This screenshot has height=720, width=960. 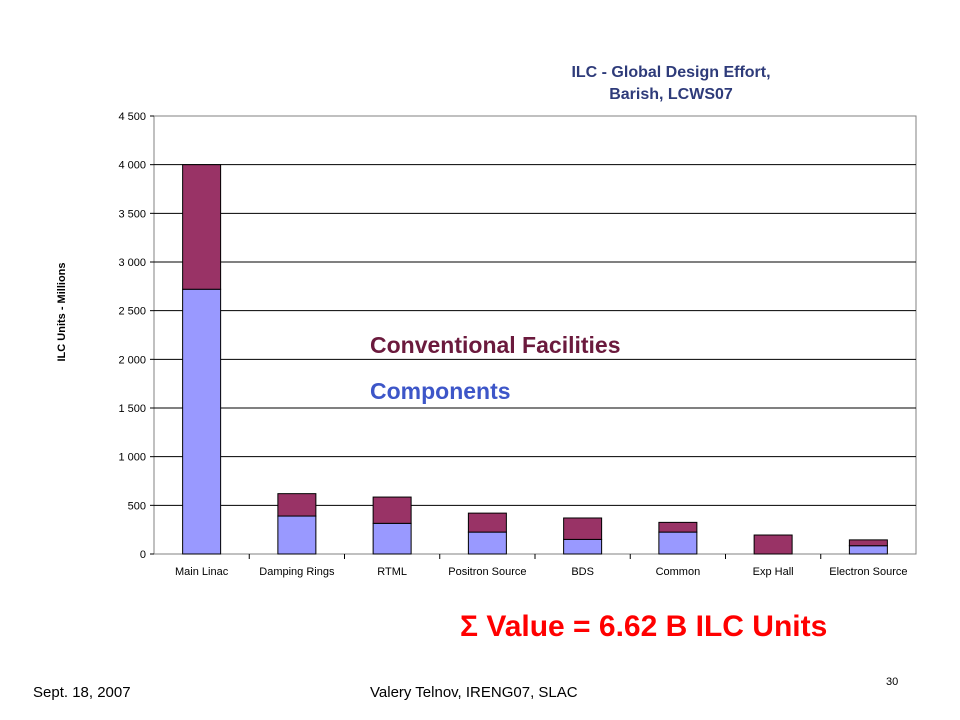 What do you see at coordinates (297, 572) in the screenshot?
I see `x-tick-label: Damping Rings` at bounding box center [297, 572].